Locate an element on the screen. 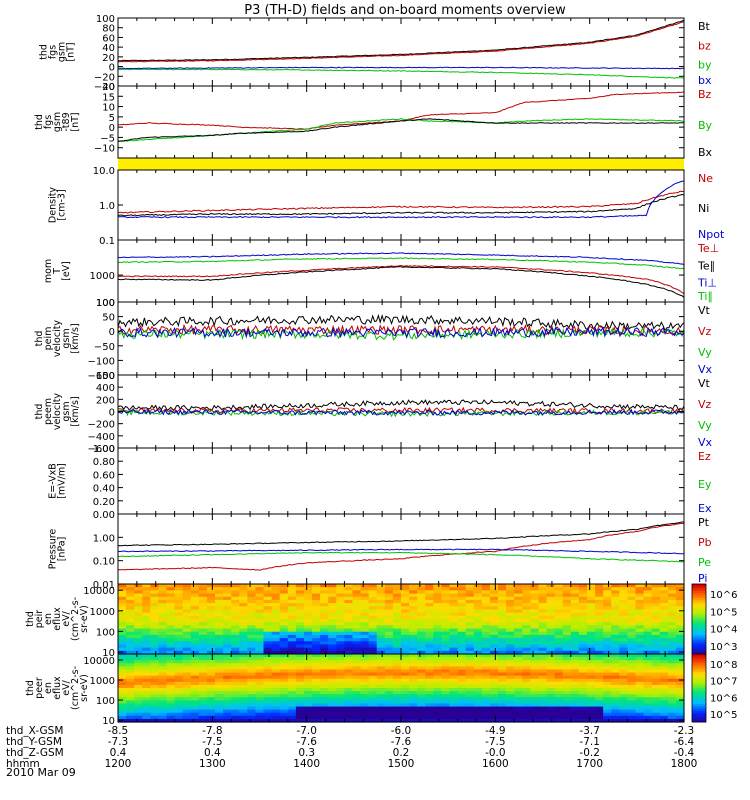 This screenshot has height=800, width=750. ephemeris-value: -7.6 is located at coordinates (306, 742).